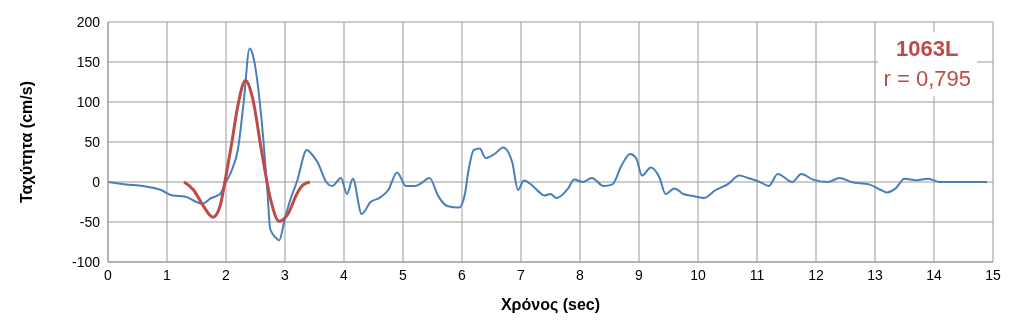 Image resolution: width=1023 pixels, height=332 pixels. Describe the element at coordinates (580, 274) in the screenshot. I see `x-tick-label: 8` at that location.